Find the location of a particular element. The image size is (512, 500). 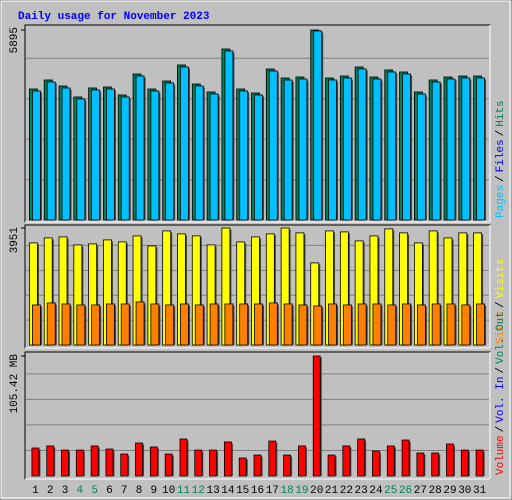

chart-title: Daily usage for November 2023 is located at coordinates (114, 17).